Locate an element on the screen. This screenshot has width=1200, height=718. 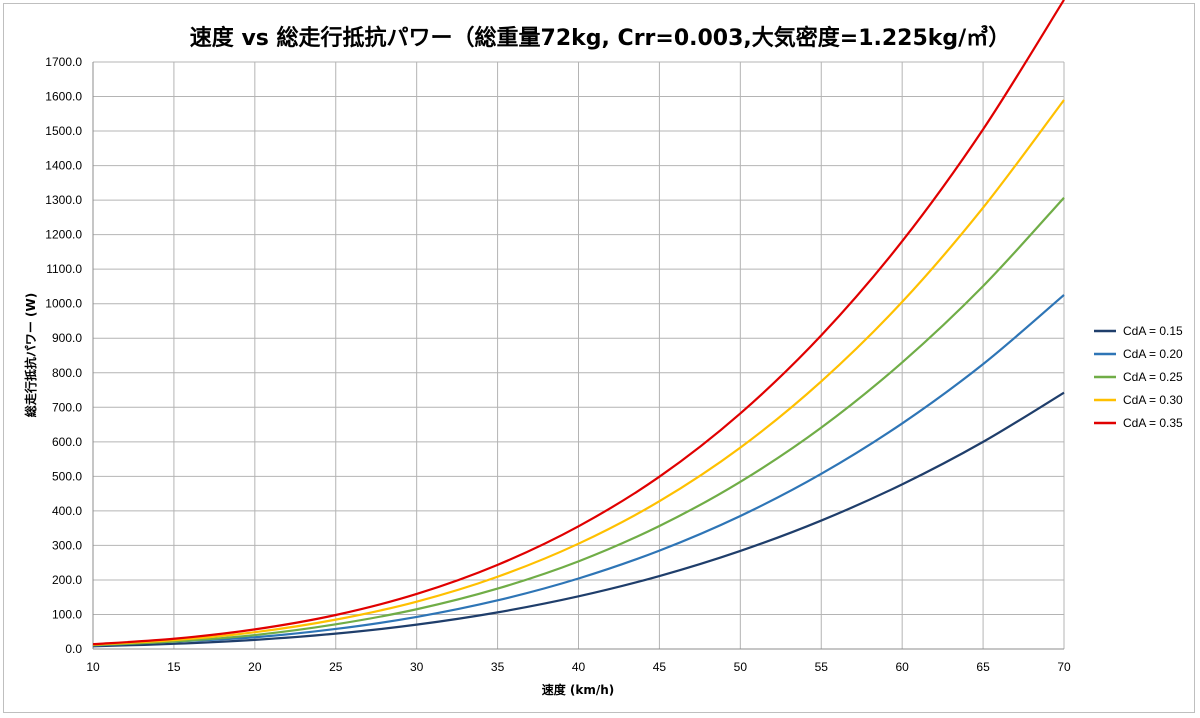
x-tick-label: 10 is located at coordinates (93, 667).